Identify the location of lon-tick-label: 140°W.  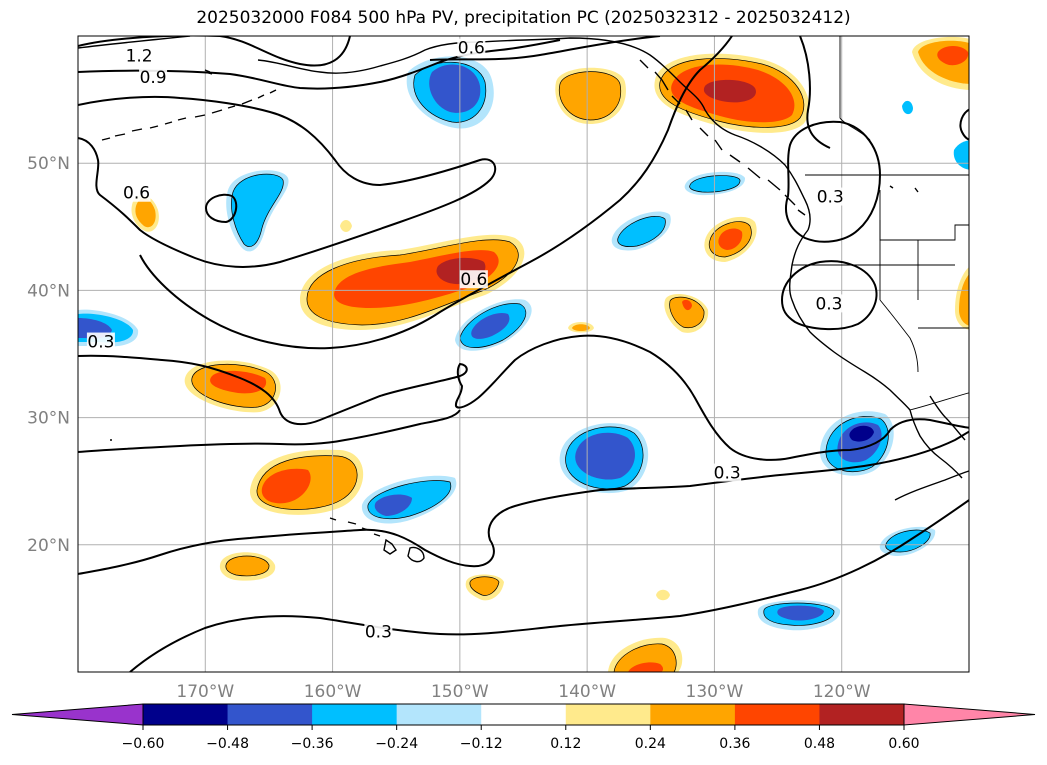
(587, 692).